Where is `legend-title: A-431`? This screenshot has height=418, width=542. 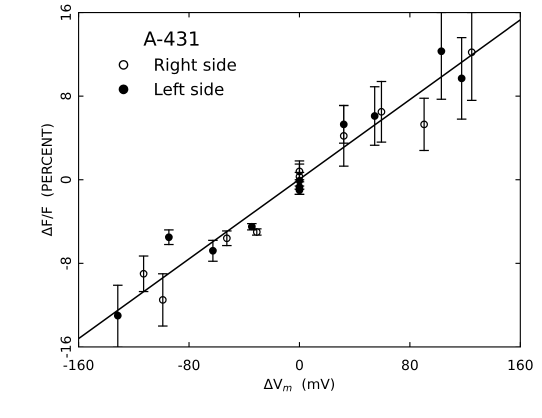
legend-title: A-431 is located at coordinates (171, 38).